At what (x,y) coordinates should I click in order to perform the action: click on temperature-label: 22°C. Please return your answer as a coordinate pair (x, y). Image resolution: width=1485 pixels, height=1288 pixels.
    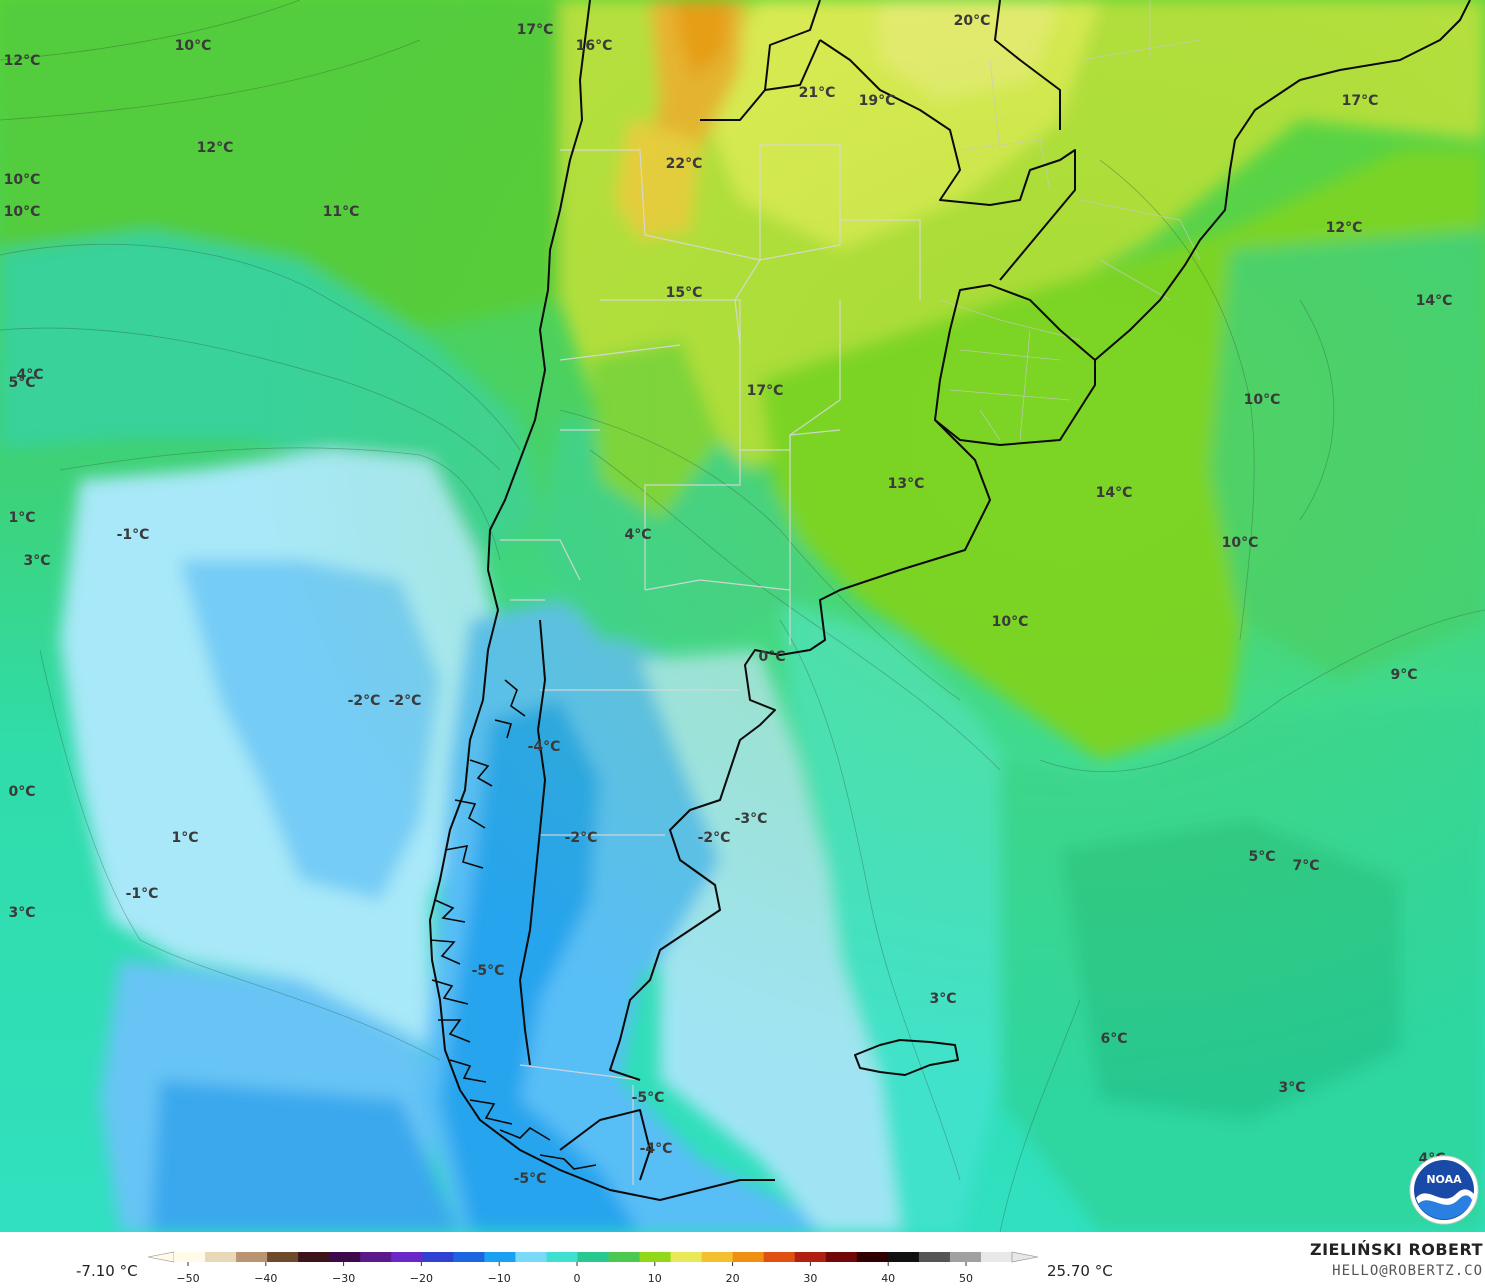
    Looking at the image, I should click on (684, 164).